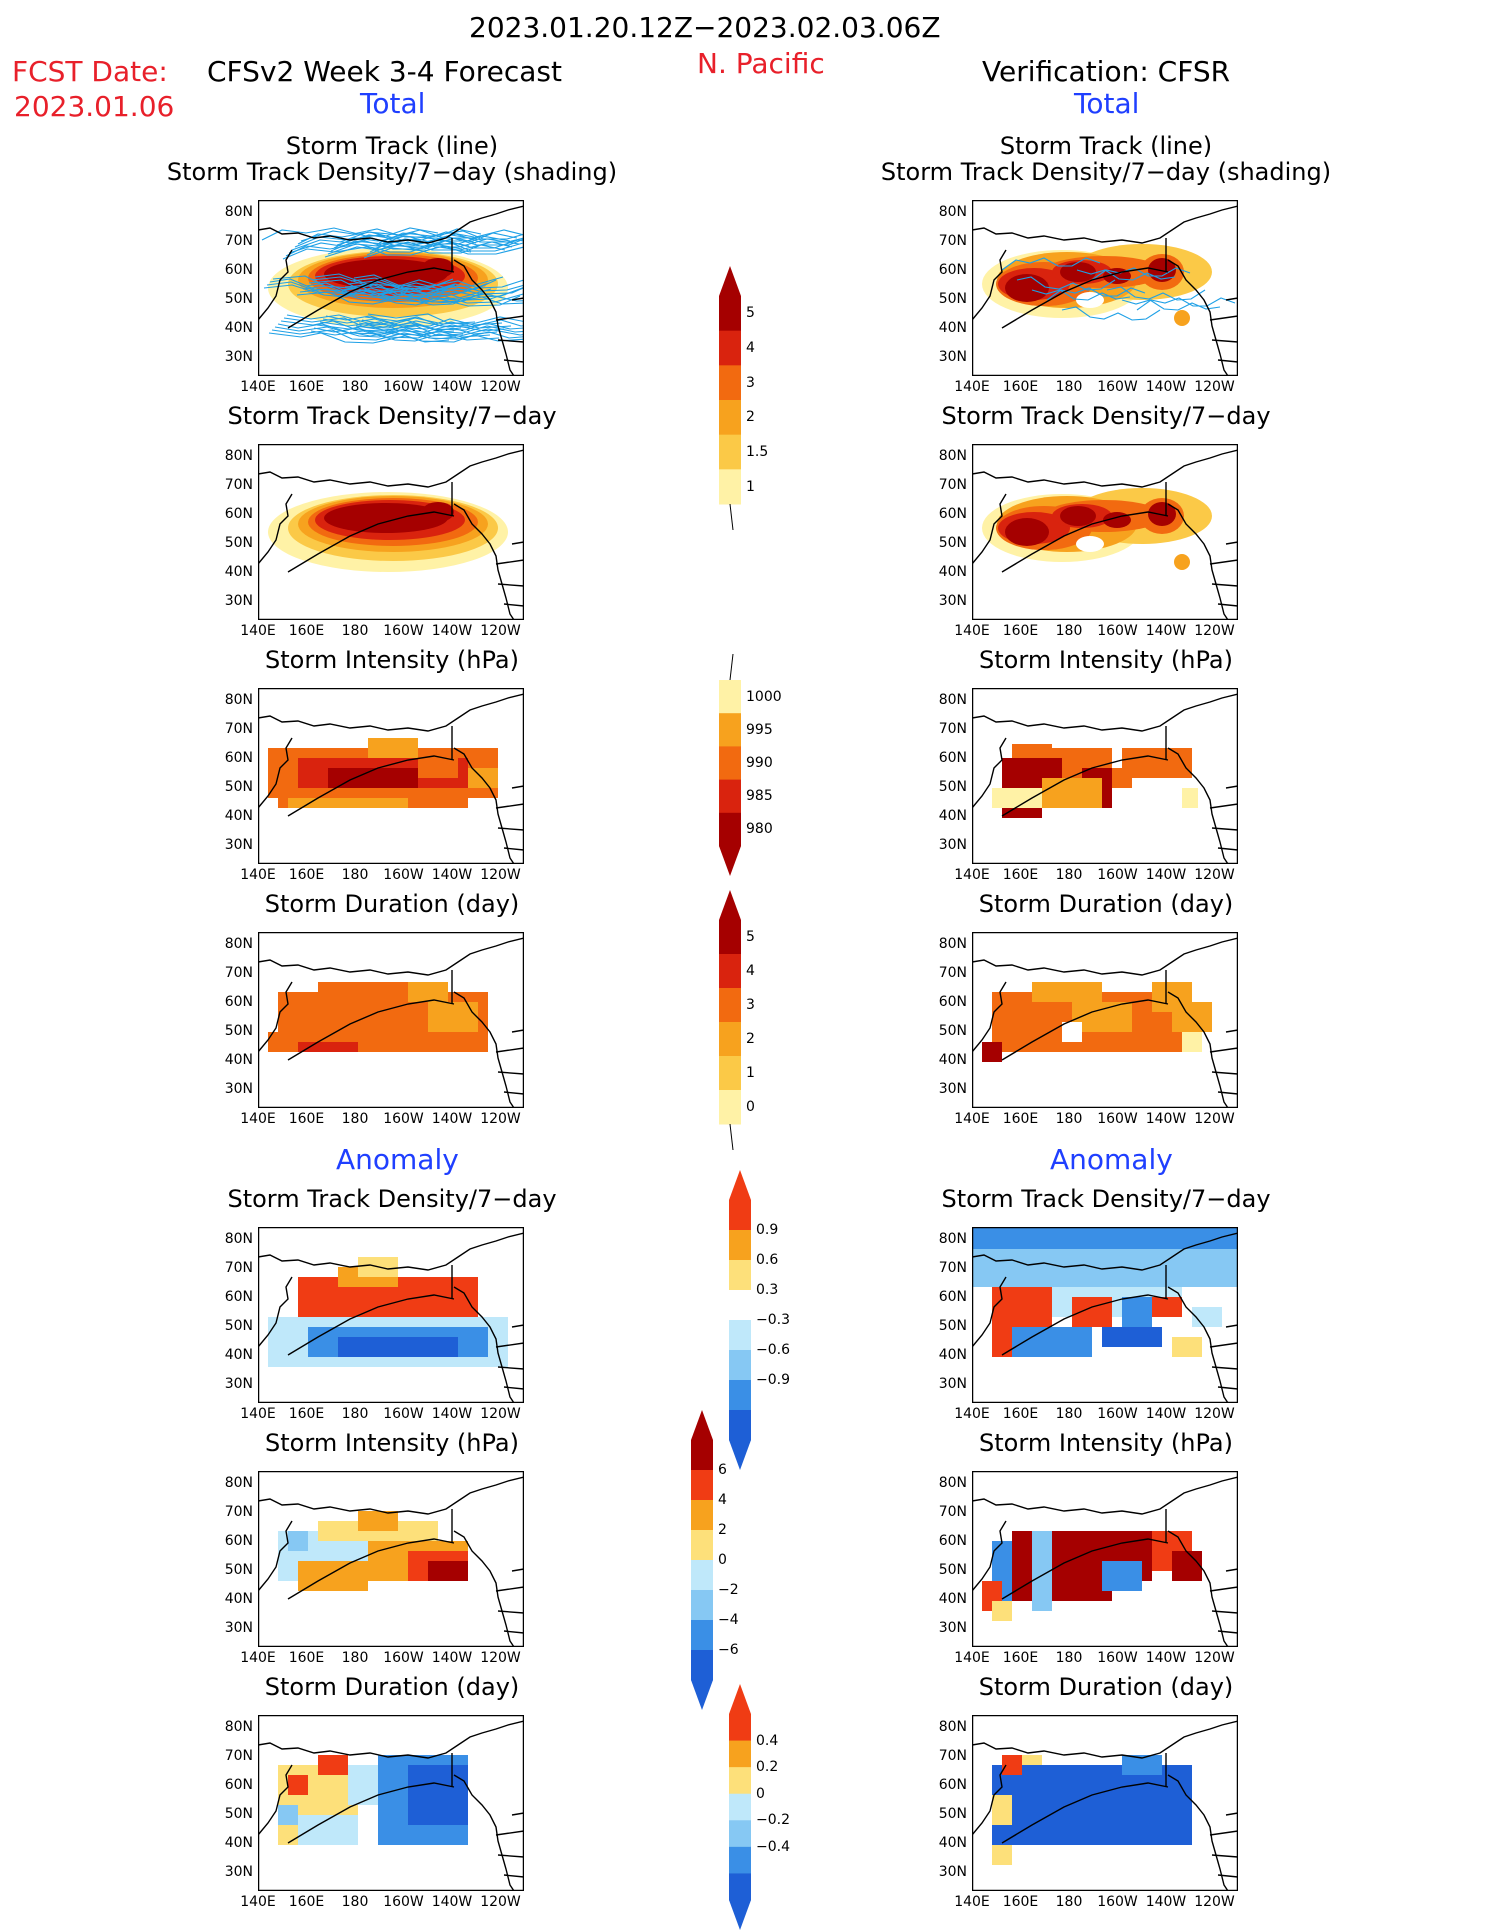 The height and width of the screenshot is (1930, 1487). Describe the element at coordinates (1107, 103) in the screenshot. I see `right-total-label: Total` at that location.